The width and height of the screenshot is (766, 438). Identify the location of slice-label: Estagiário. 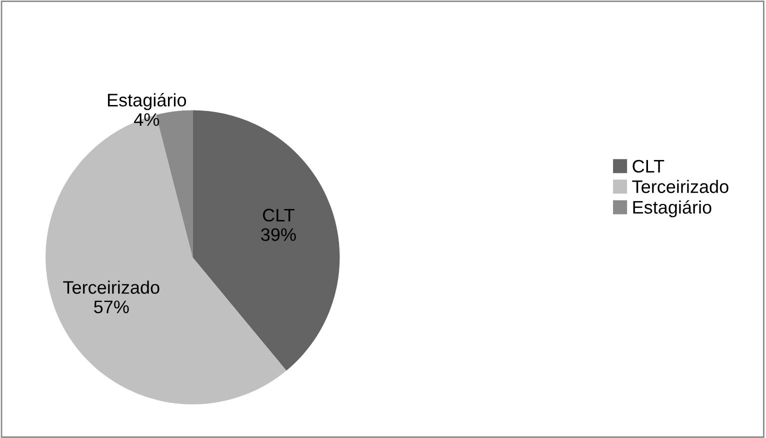
(147, 101).